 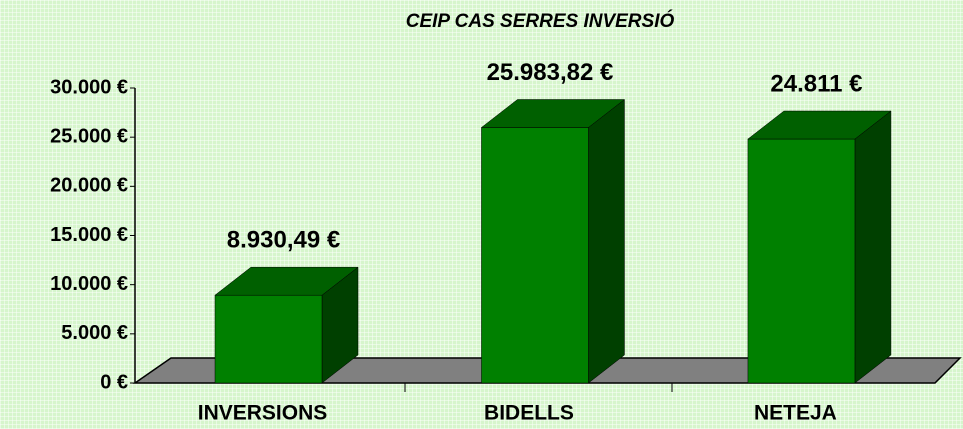 I want to click on value-label: 24.811 €, so click(x=816, y=83).